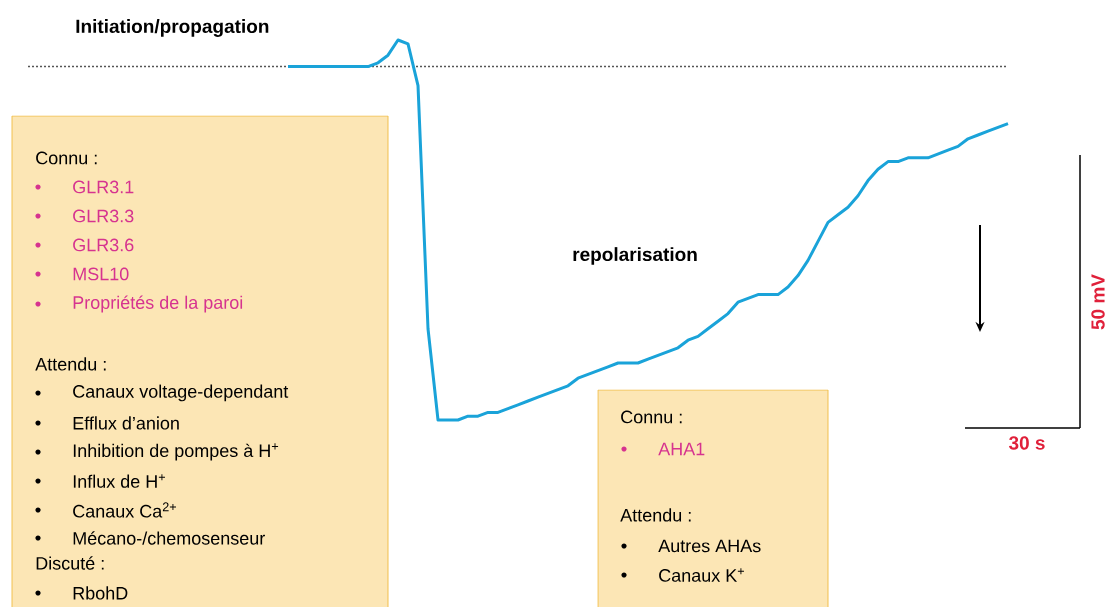  I want to click on text: AHA1, so click(681, 449).